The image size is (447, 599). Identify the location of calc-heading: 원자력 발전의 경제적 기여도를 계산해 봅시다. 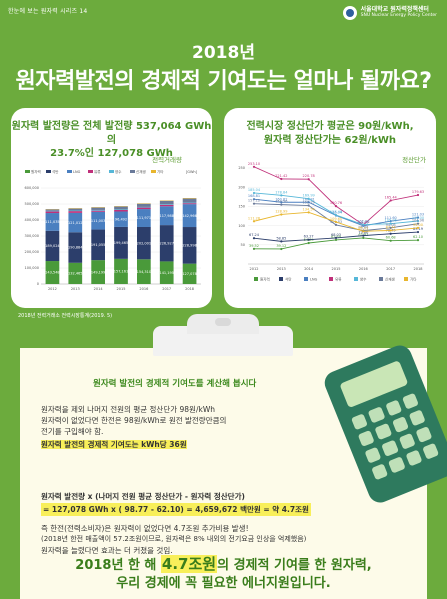
(175, 384).